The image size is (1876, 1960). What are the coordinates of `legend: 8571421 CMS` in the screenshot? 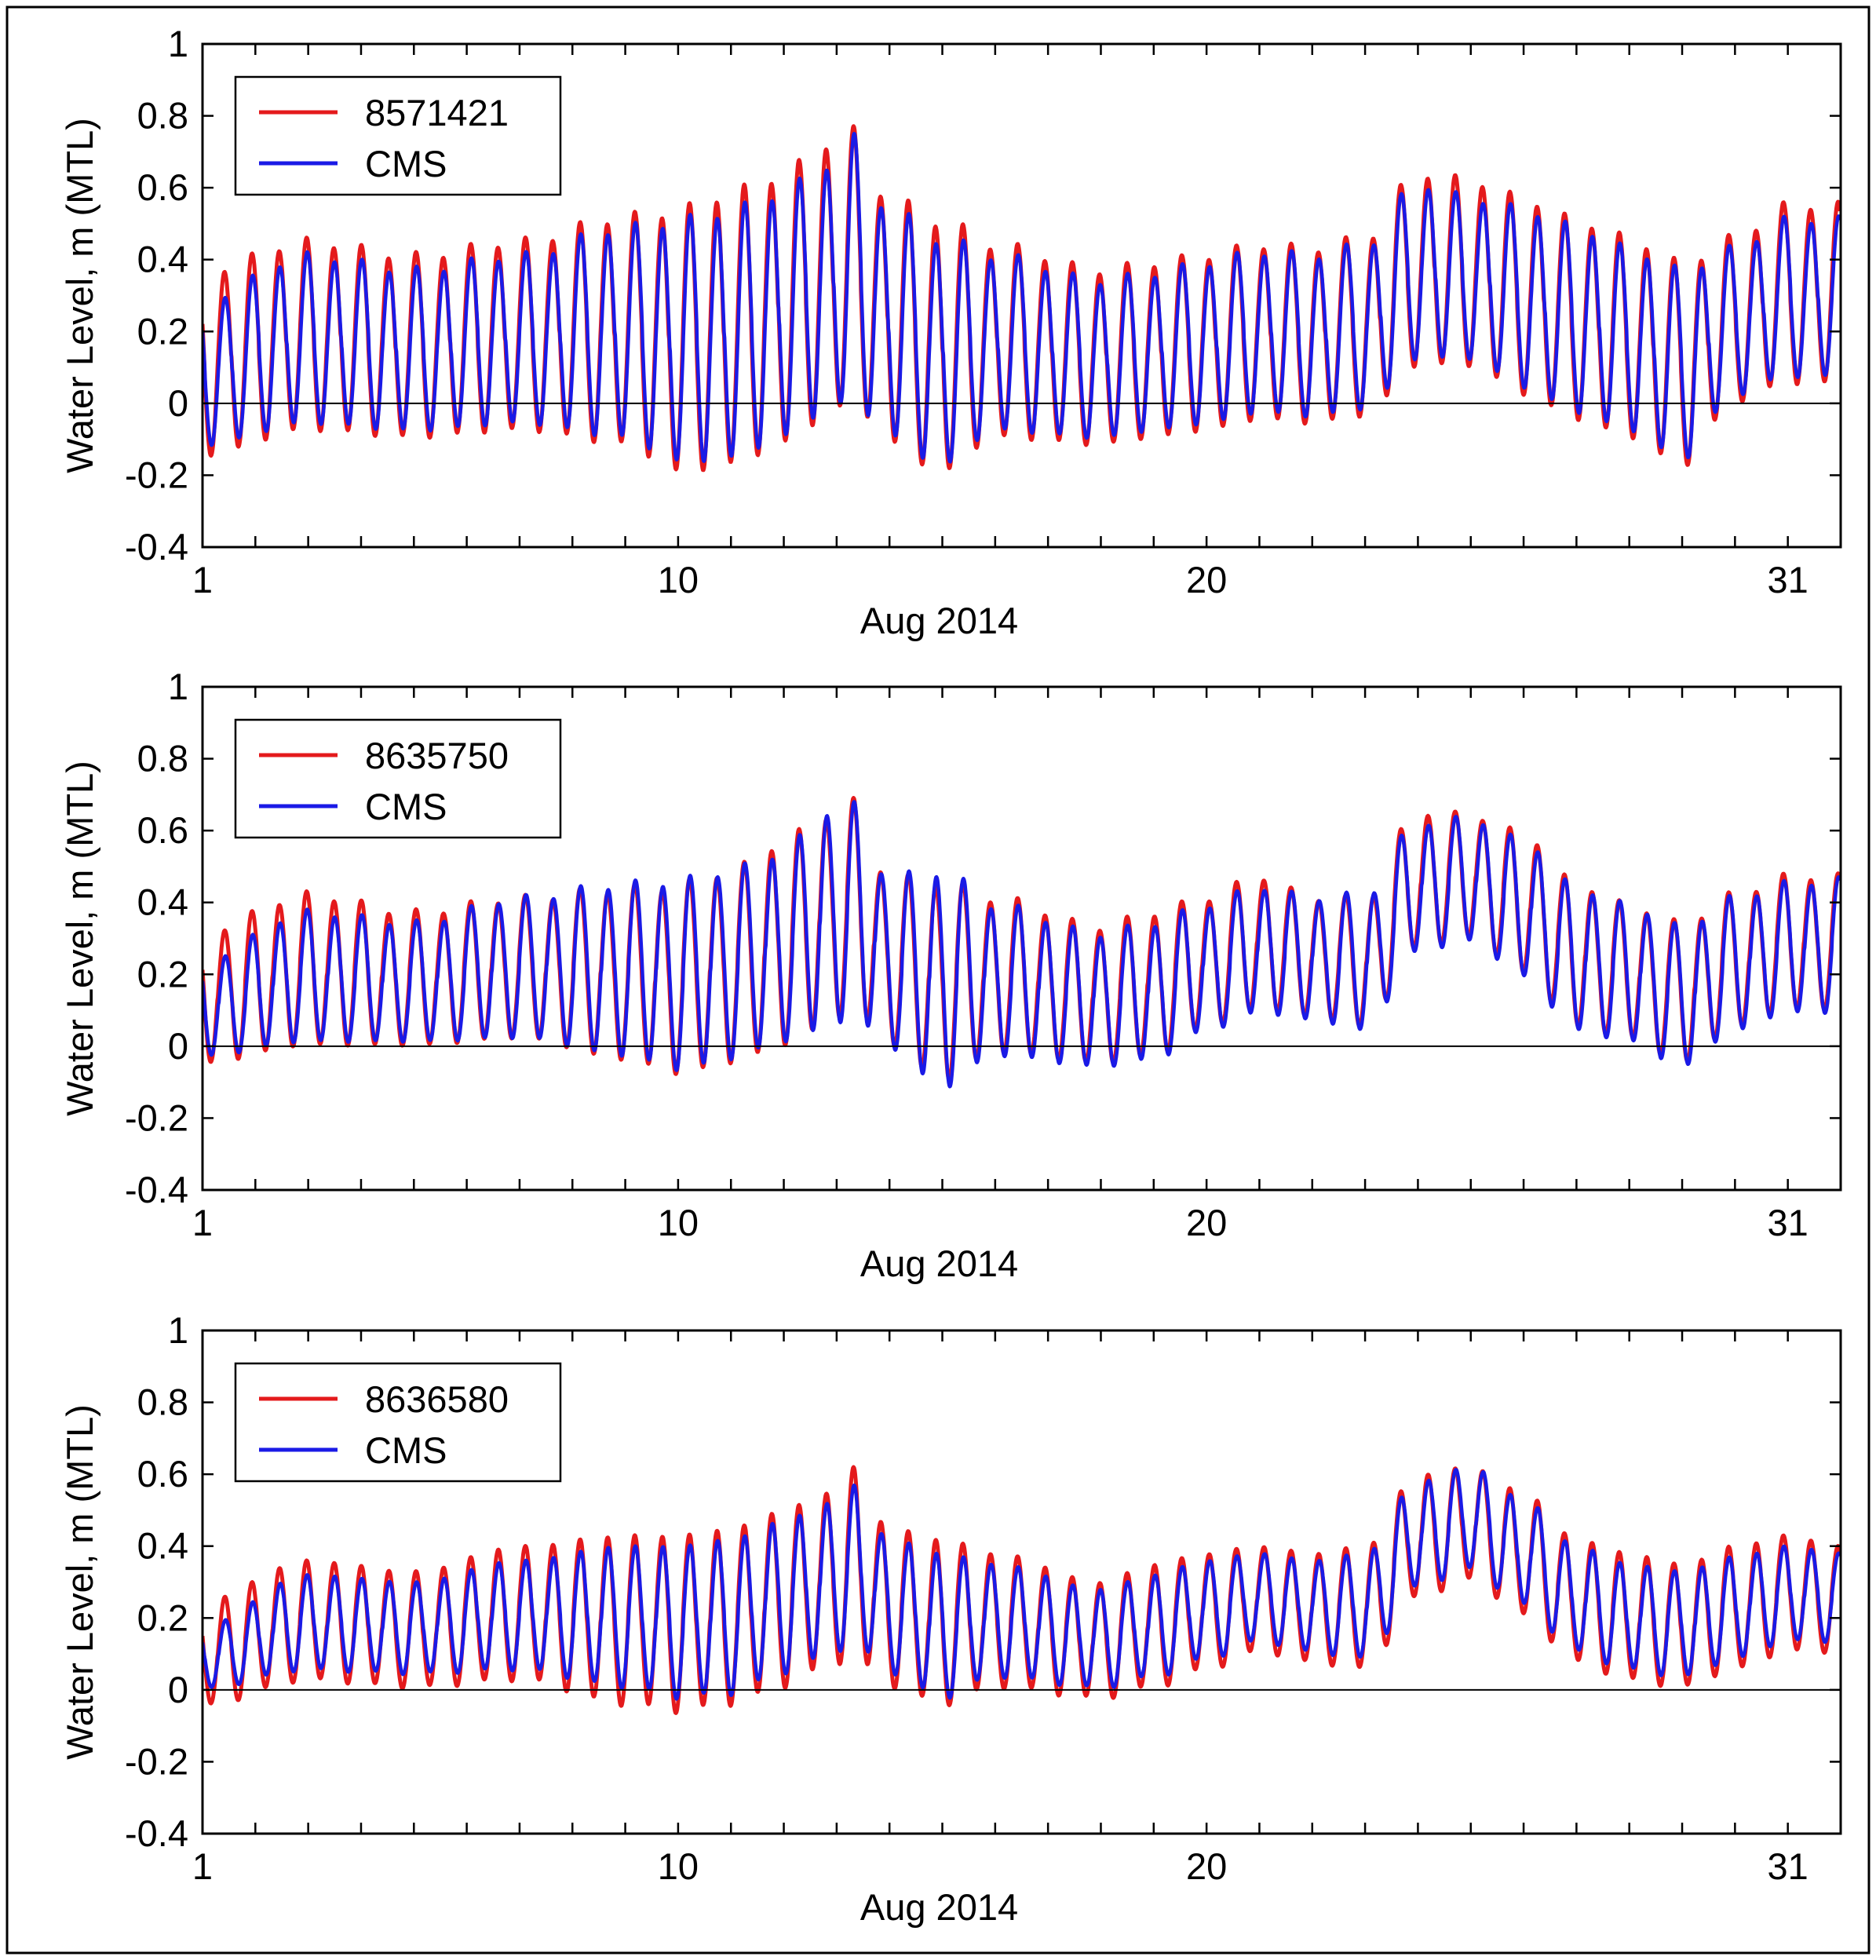 It's located at (398, 135).